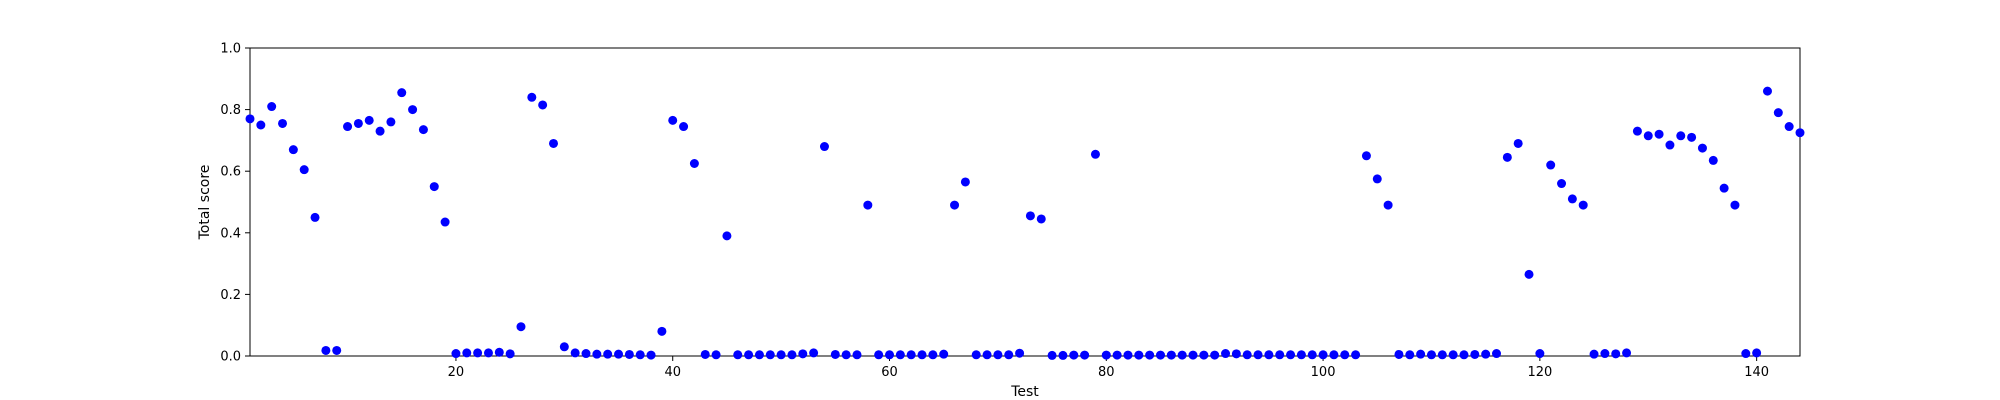 The height and width of the screenshot is (400, 2000). I want to click on x-tick-label: 100, so click(1323, 372).